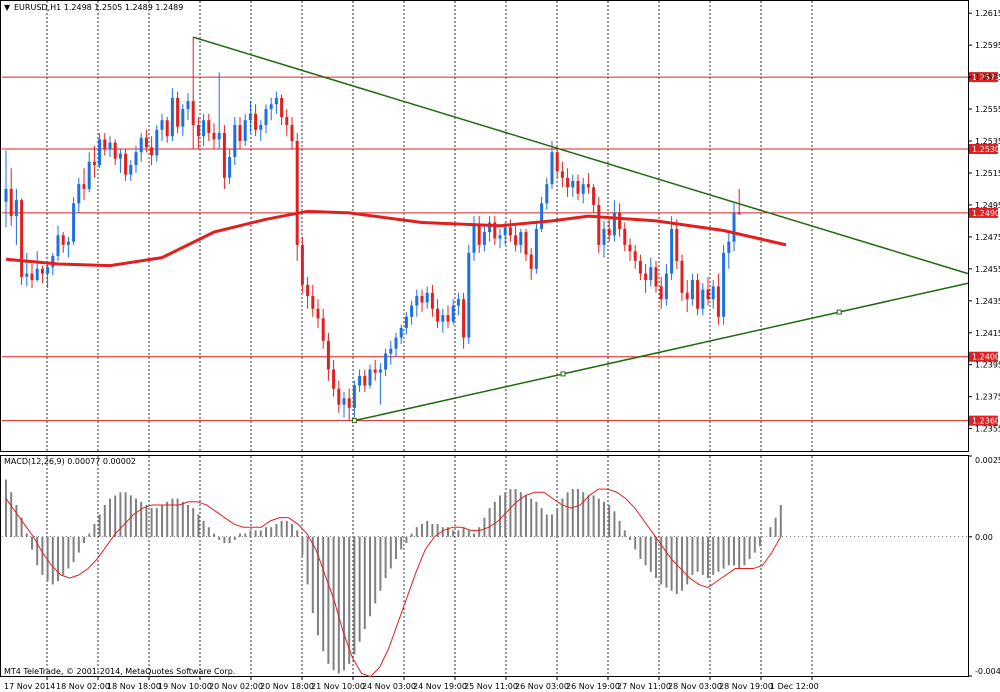  What do you see at coordinates (987, 205) in the screenshot?
I see `price-tick-label: 1.2495` at bounding box center [987, 205].